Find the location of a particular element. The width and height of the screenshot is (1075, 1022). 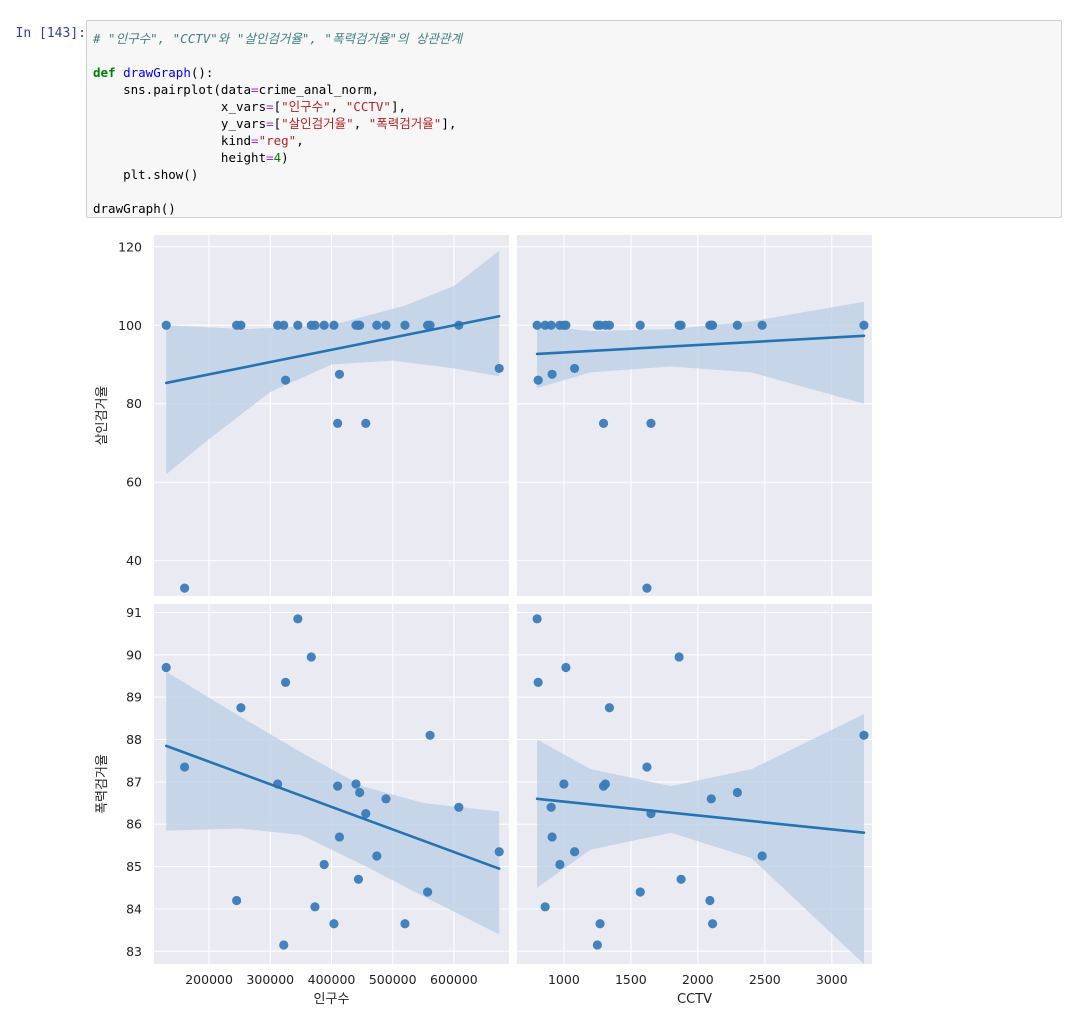

x-axis-label: 인구수 is located at coordinates (332, 999).